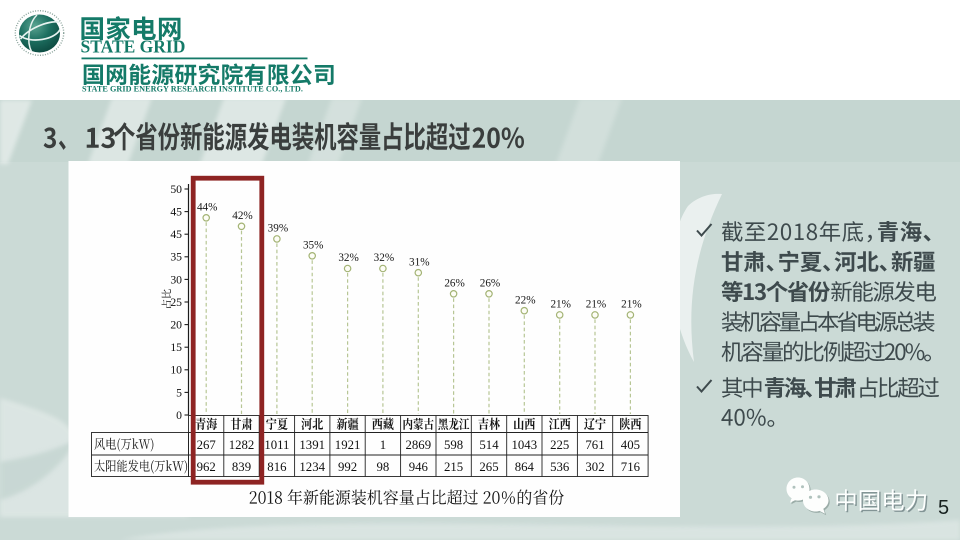 The width and height of the screenshot is (960, 540). Describe the element at coordinates (453, 467) in the screenshot. I see `svg-text: 215` at that location.